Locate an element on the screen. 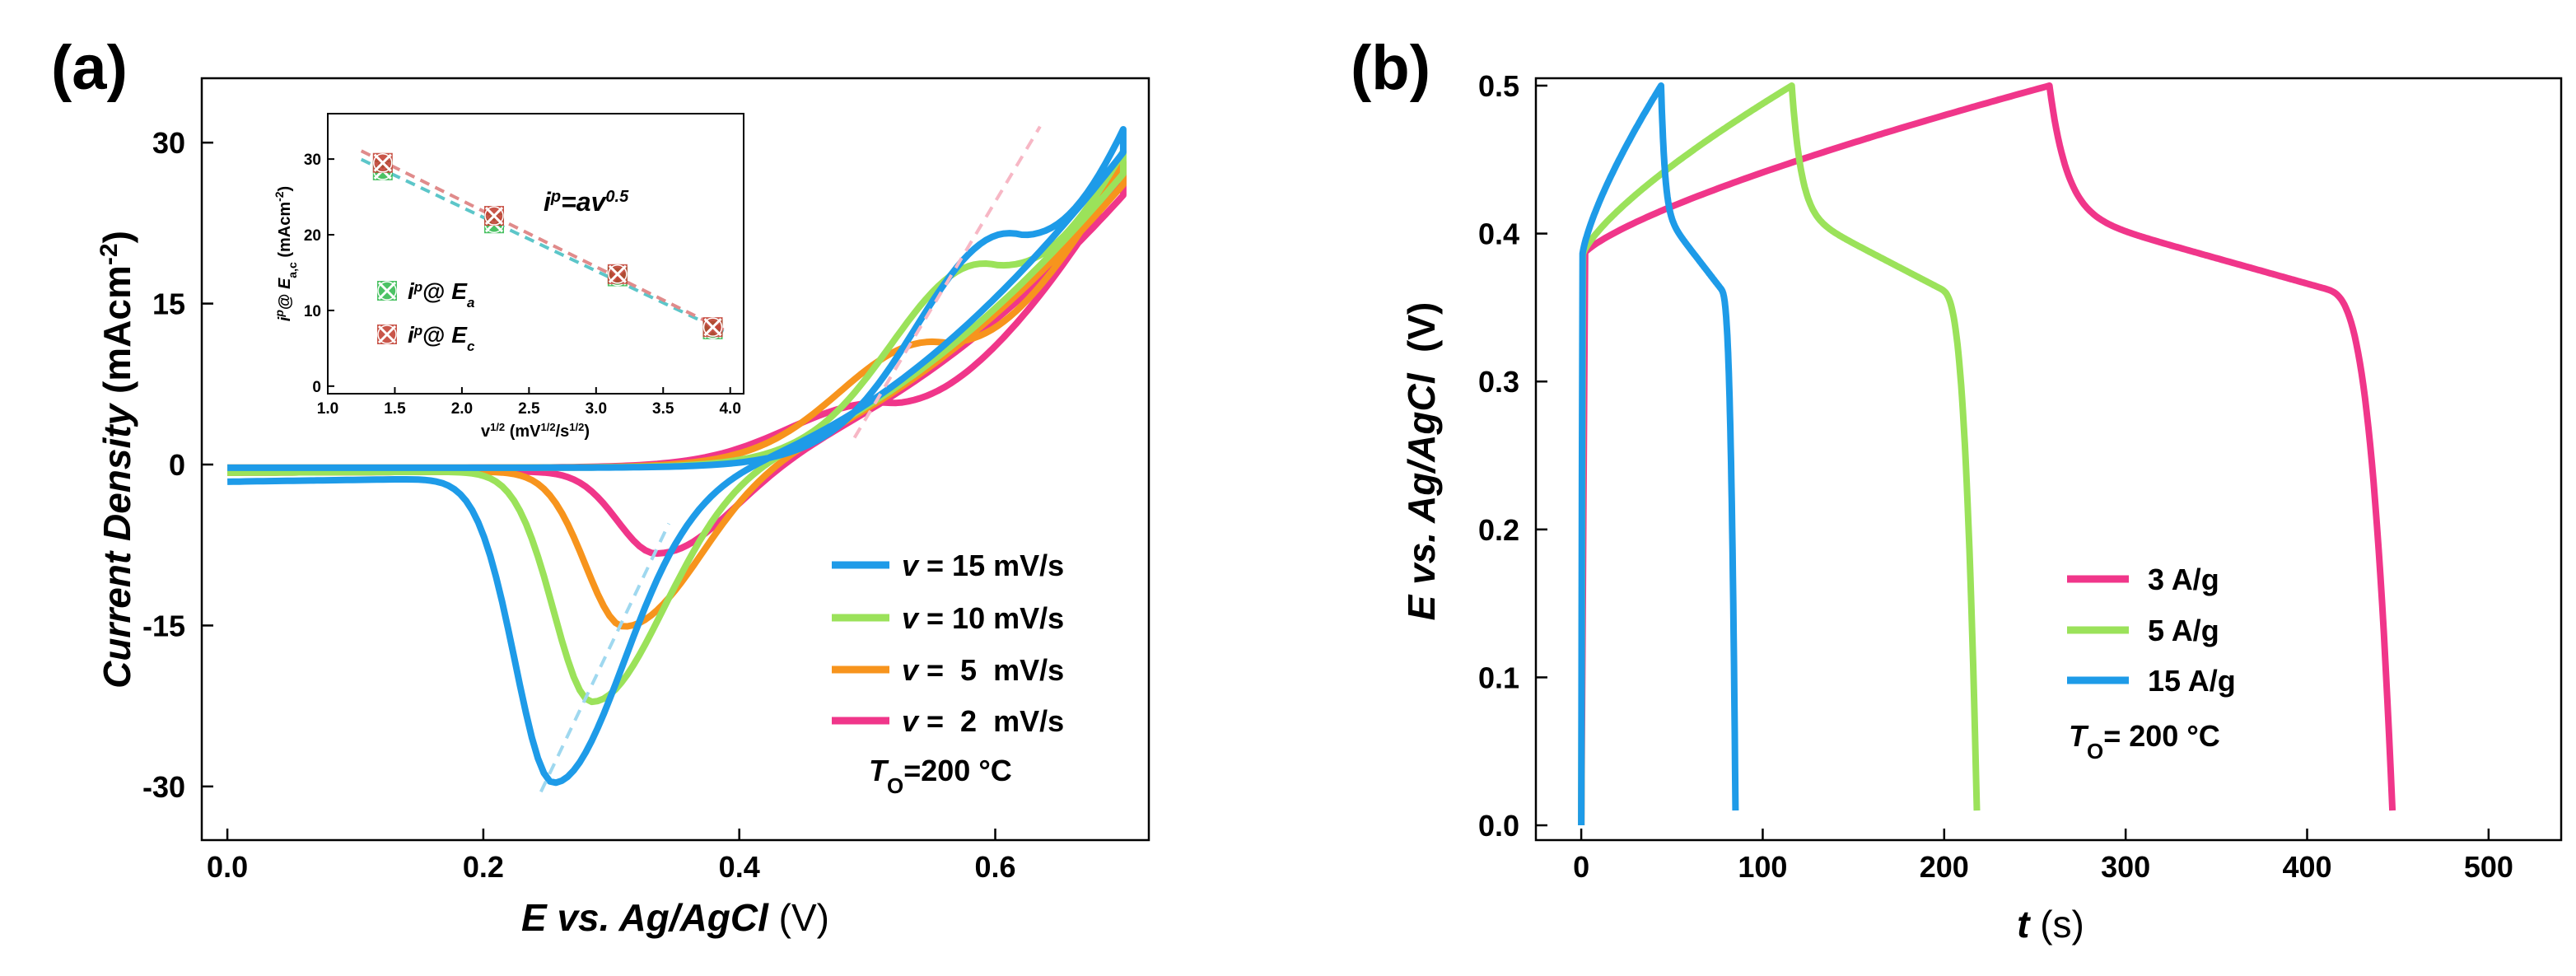 The height and width of the screenshot is (976, 2576). inset-legend-label-ea: ip@ Ea is located at coordinates (441, 294).